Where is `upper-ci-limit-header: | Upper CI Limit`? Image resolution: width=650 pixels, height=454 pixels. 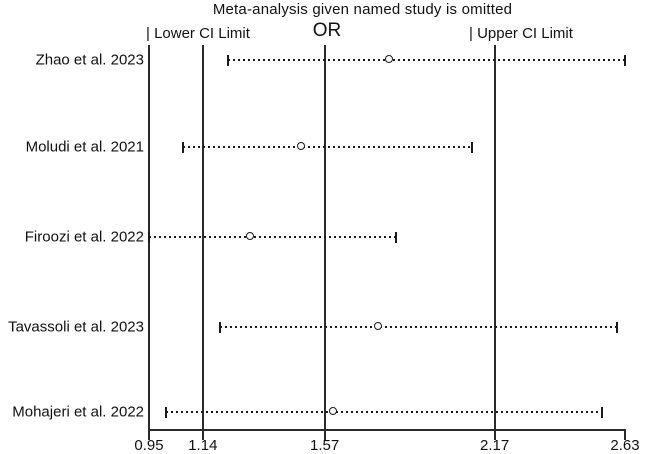
upper-ci-limit-header: | Upper CI Limit is located at coordinates (521, 33).